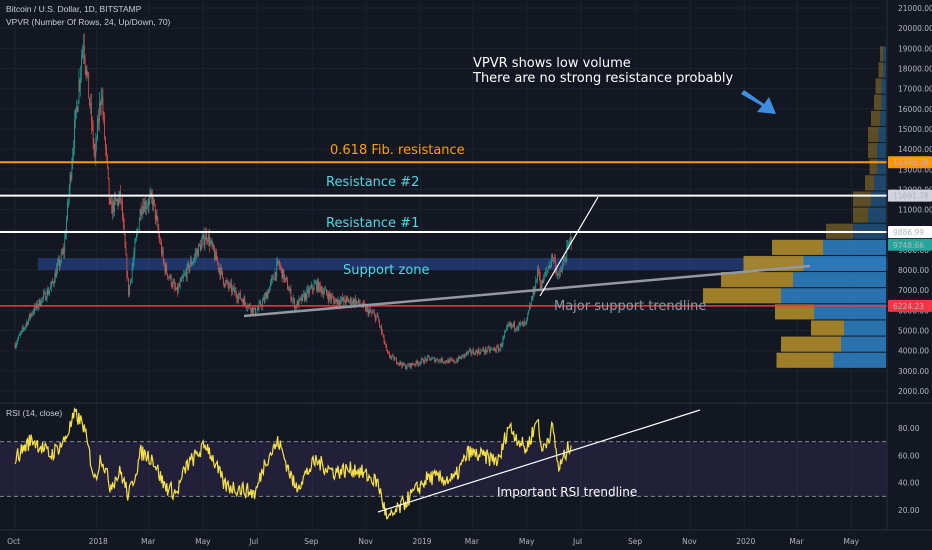 This screenshot has height=550, width=932. I want to click on steep-up-trendline, so click(569, 246).